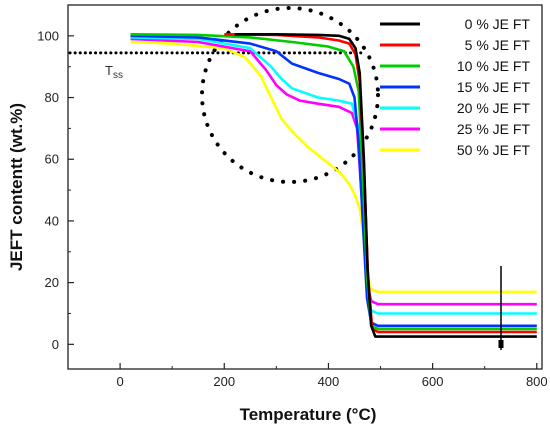 The width and height of the screenshot is (550, 432). I want to click on y-tick-label: 0, so click(55, 344).